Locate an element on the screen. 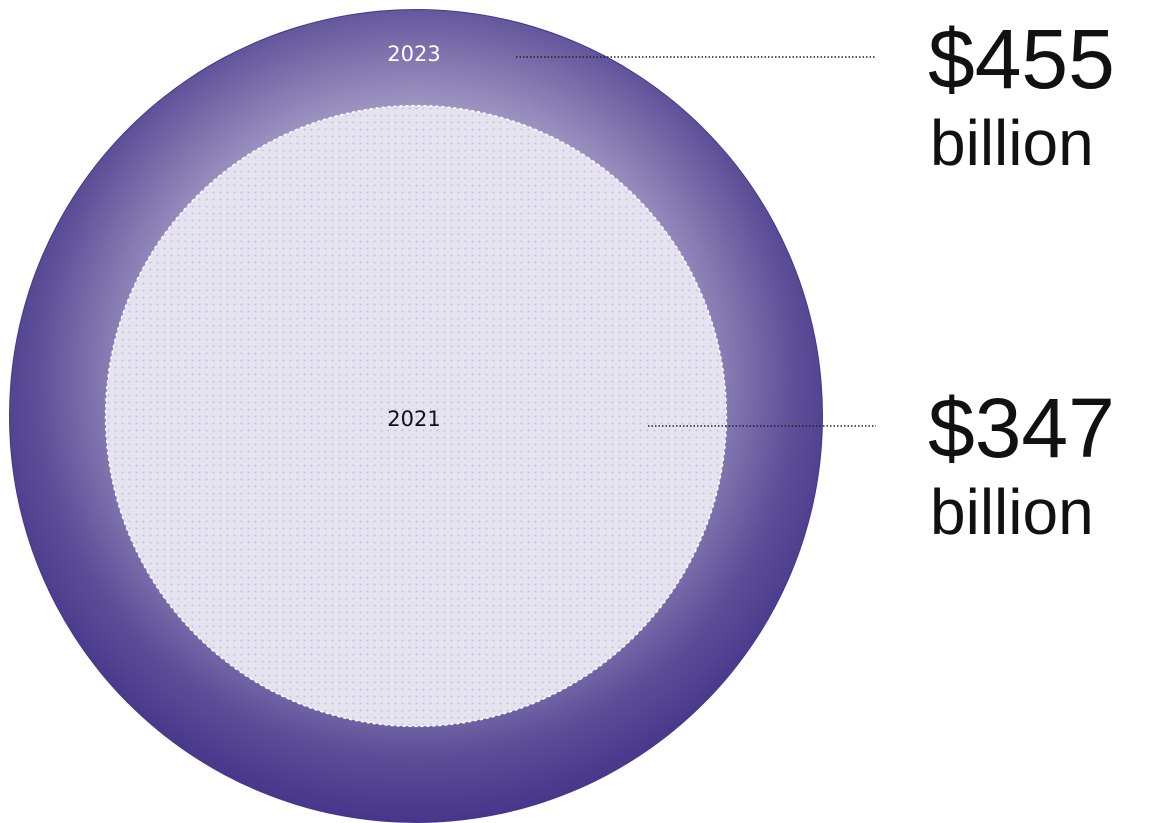  bubble-label: 2021 is located at coordinates (413, 419).